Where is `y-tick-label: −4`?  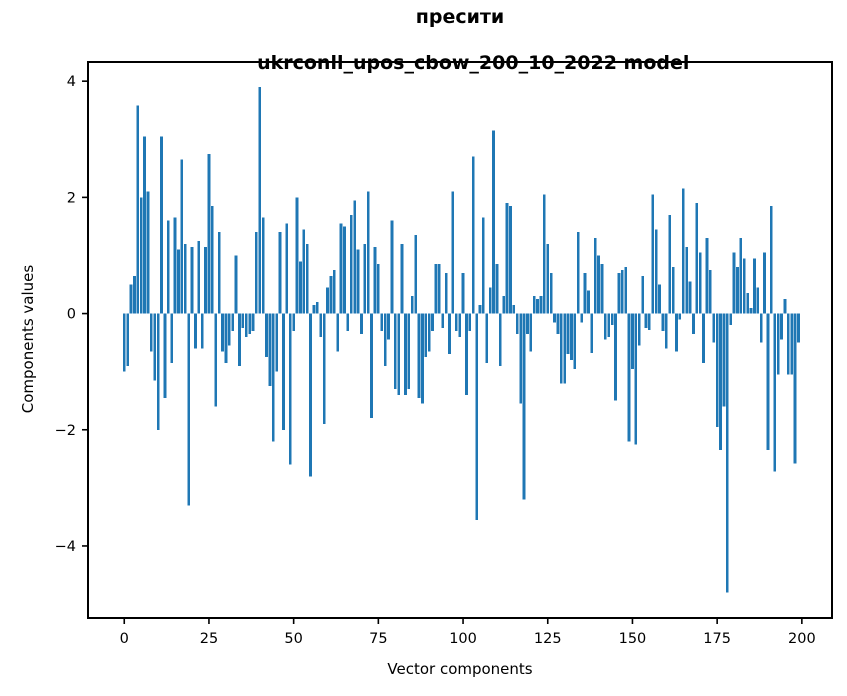 y-tick-label: −4 is located at coordinates (65, 547).